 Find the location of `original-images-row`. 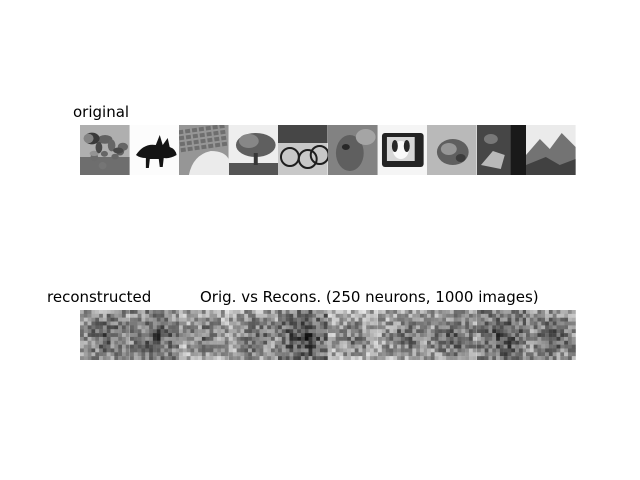

original-images-row is located at coordinates (328, 150).